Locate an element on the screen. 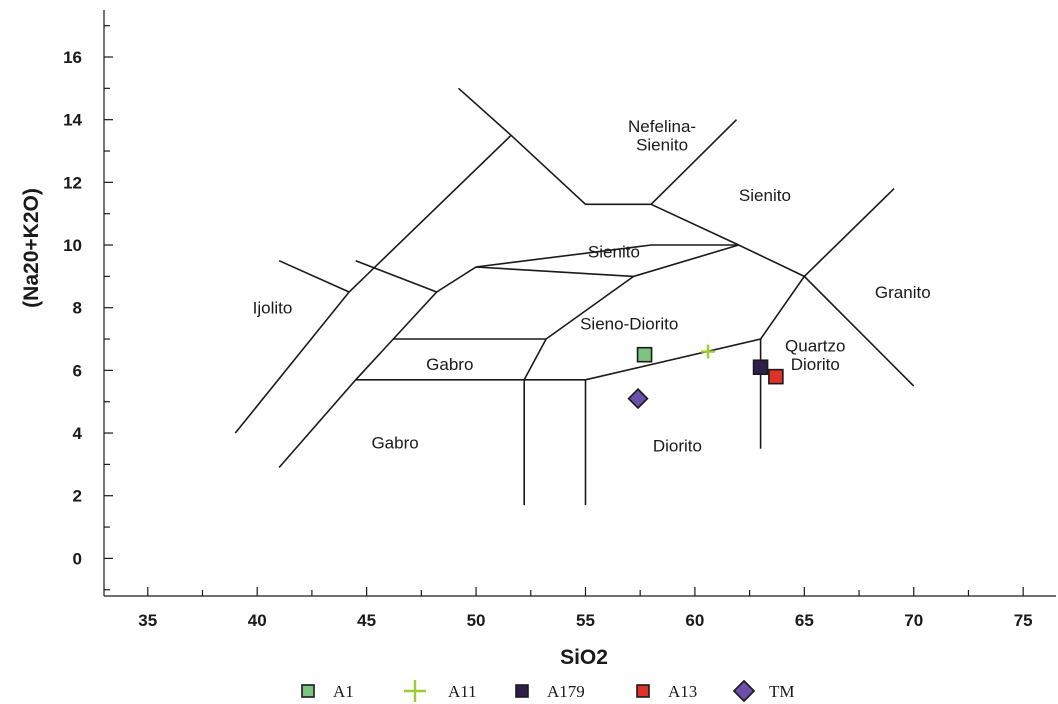 The image size is (1058, 704). y-axis-title: (Na20+K2O) is located at coordinates (31, 248).